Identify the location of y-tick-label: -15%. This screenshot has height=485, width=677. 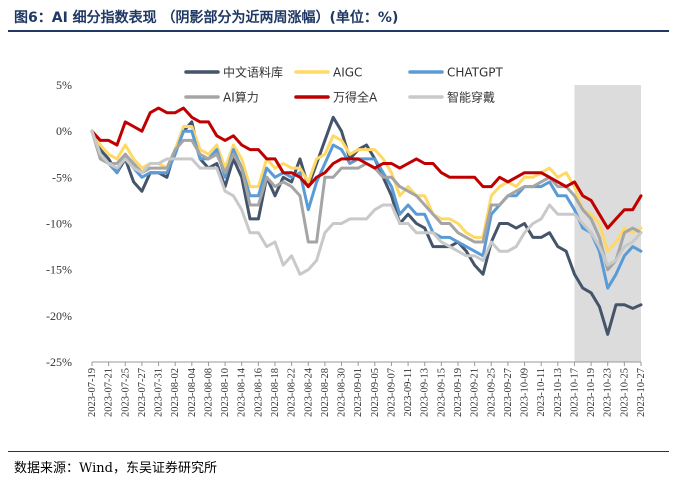
(59, 270).